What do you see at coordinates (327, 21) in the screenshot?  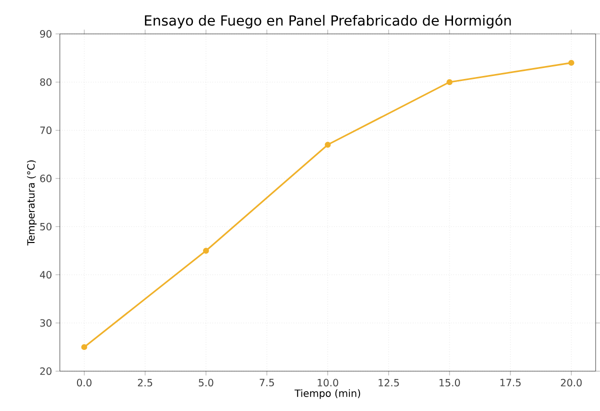 I see `chart-title: Ensayo de Fuego en Panel Prefabricado de Hormigón` at bounding box center [327, 21].